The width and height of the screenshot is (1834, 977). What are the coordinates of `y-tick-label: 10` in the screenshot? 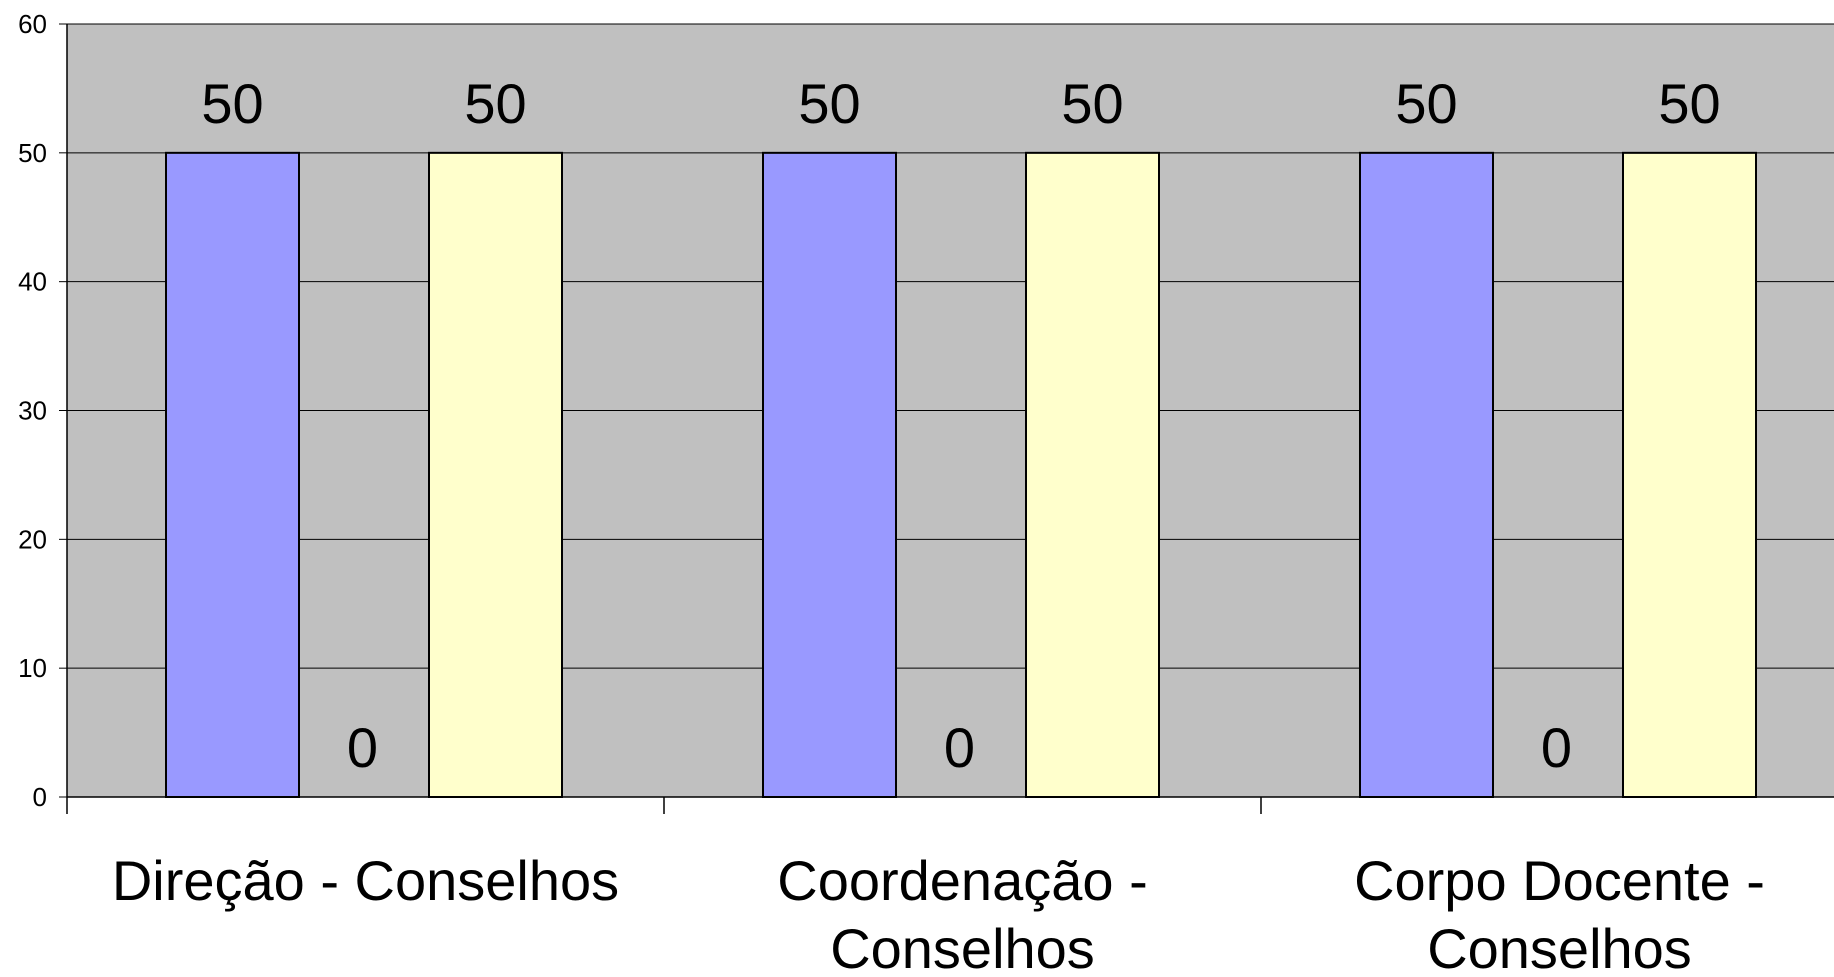 It's located at (32, 668).